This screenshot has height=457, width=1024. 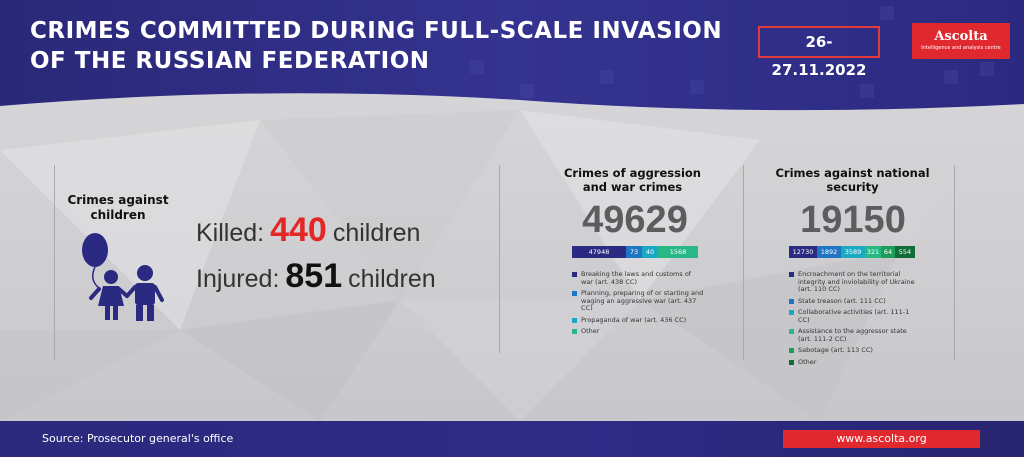 I want to click on aggression-segment: 1568, so click(x=678, y=252).